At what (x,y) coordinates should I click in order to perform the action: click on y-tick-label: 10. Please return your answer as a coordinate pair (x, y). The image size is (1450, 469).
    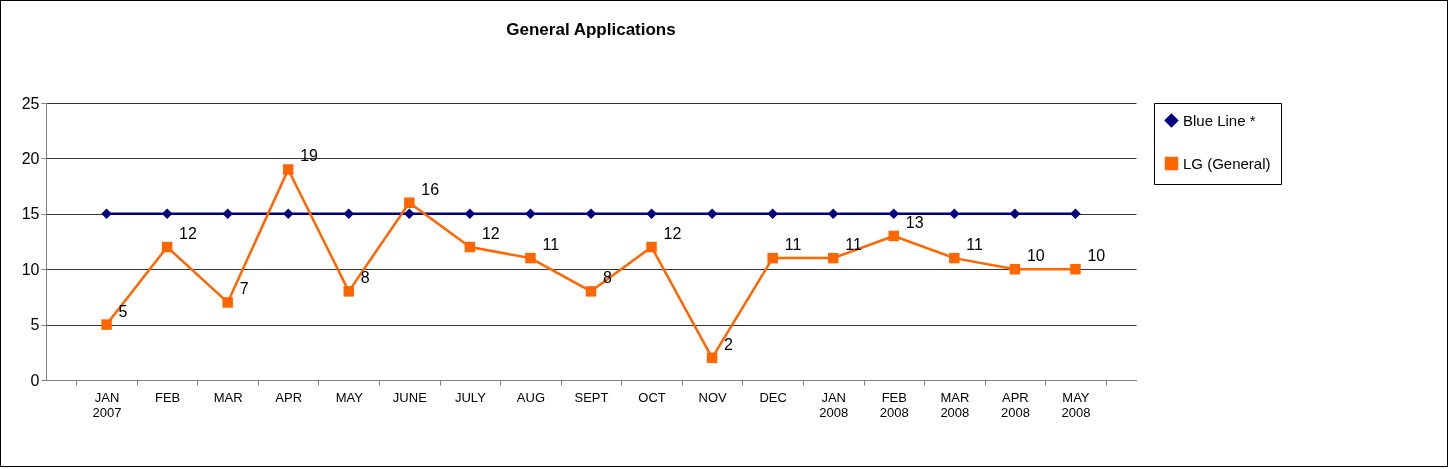
    Looking at the image, I should click on (30, 269).